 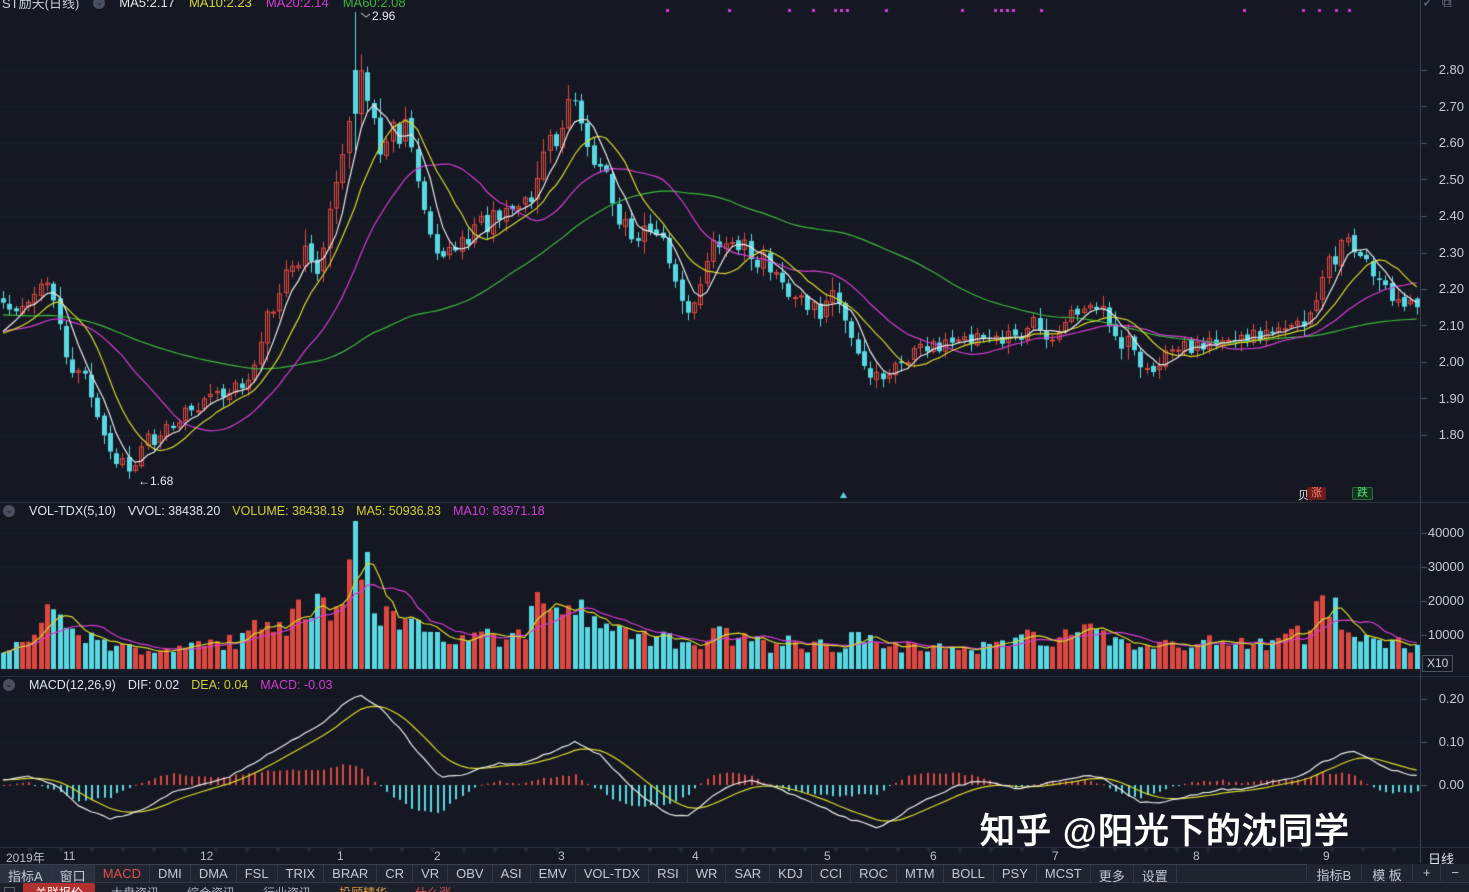 What do you see at coordinates (1386, 872) in the screenshot?
I see `toolbar-right-button-模 板: 模 板` at bounding box center [1386, 872].